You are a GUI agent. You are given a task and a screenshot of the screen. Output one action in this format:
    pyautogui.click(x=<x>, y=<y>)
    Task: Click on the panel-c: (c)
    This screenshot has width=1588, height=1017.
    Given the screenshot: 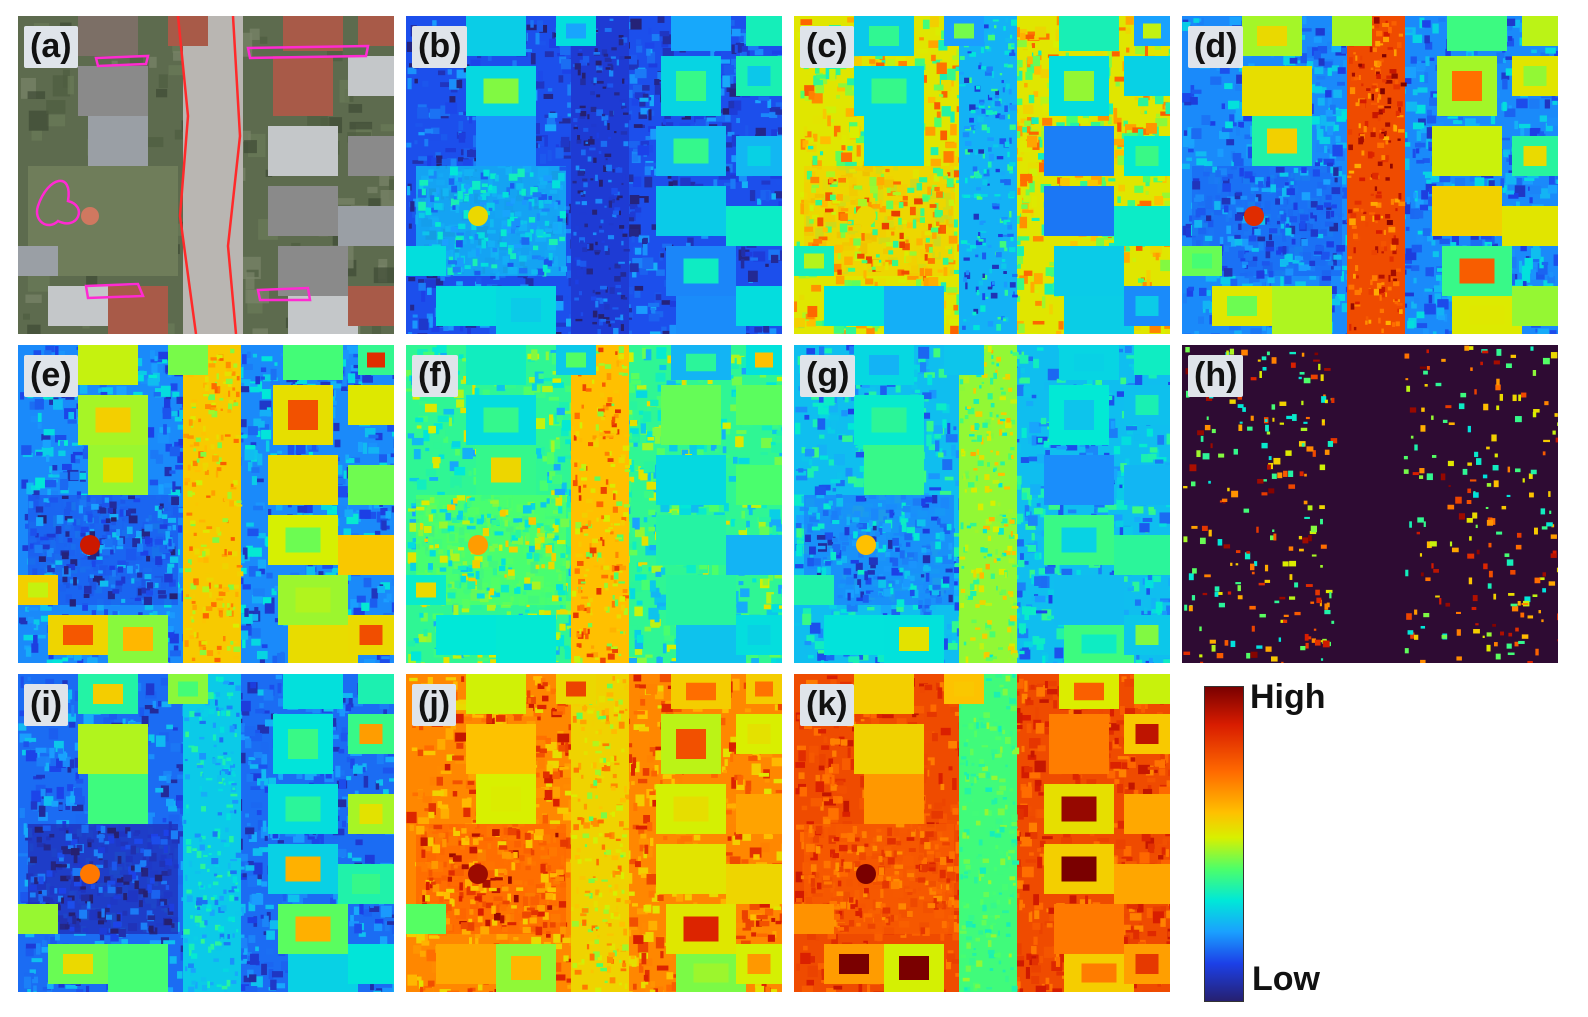 What is the action you would take?
    pyautogui.click(x=982, y=175)
    